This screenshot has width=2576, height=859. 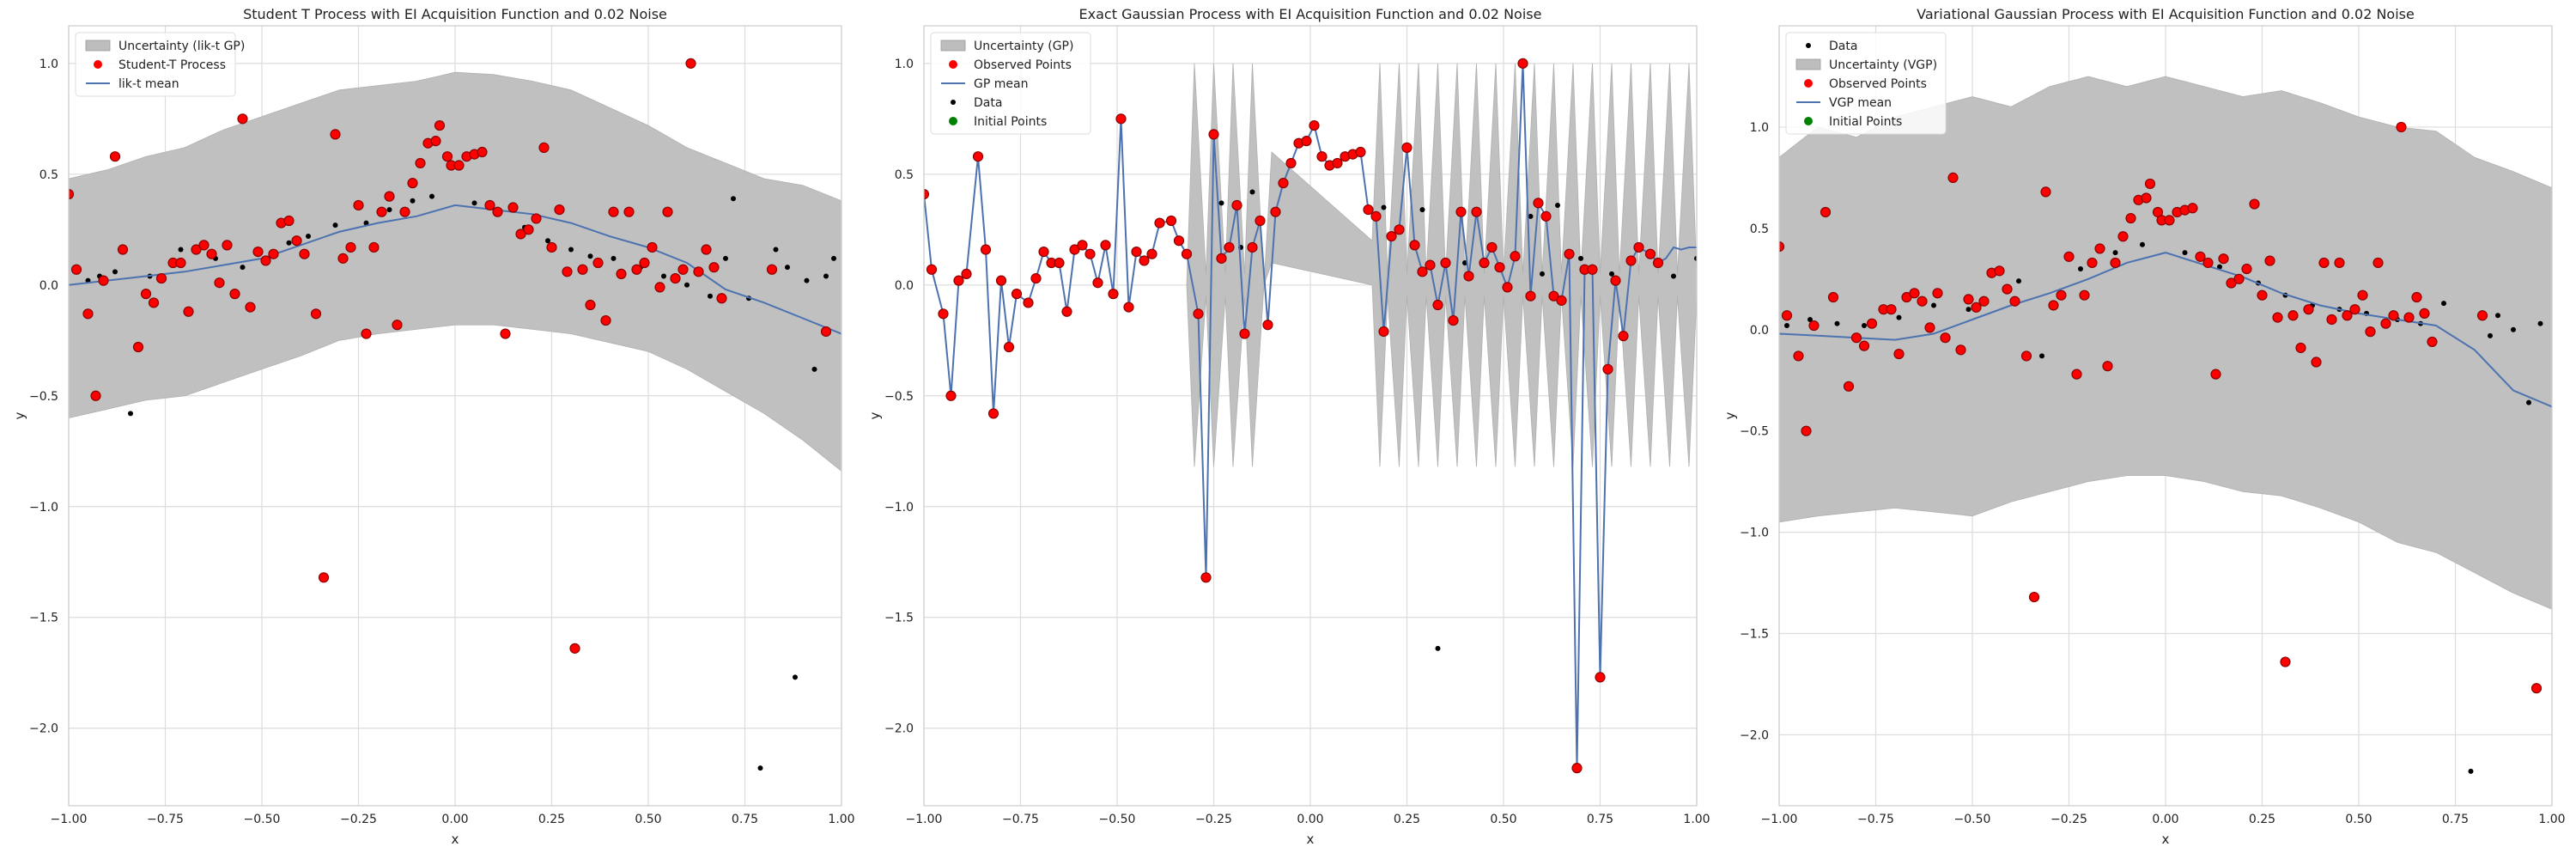 I want to click on legend-label: Initial Points, so click(x=1865, y=122).